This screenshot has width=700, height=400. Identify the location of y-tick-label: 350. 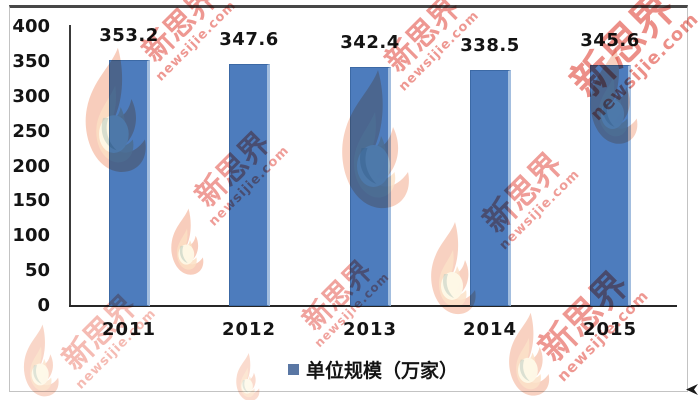
(31, 61).